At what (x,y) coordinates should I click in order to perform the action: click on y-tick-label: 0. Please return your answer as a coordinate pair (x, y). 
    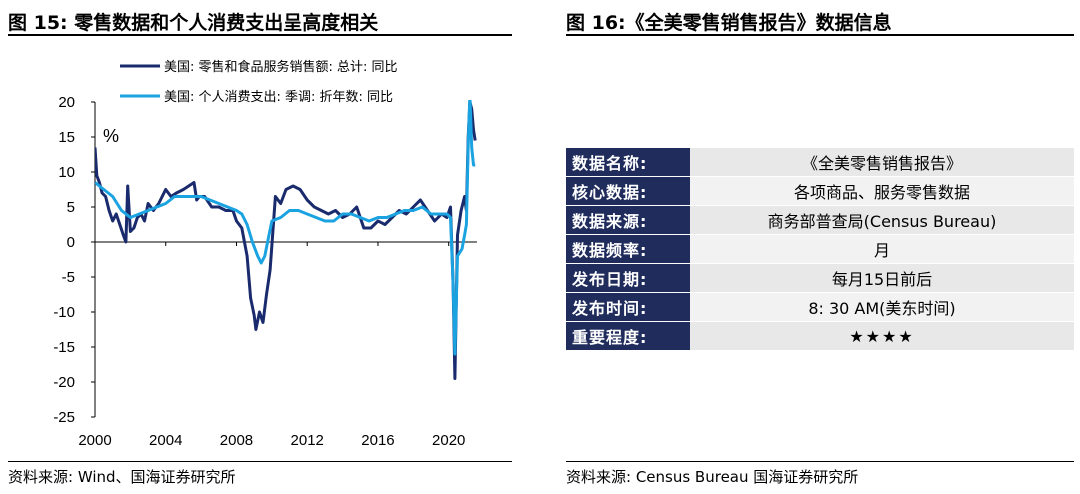
    Looking at the image, I should click on (71, 242).